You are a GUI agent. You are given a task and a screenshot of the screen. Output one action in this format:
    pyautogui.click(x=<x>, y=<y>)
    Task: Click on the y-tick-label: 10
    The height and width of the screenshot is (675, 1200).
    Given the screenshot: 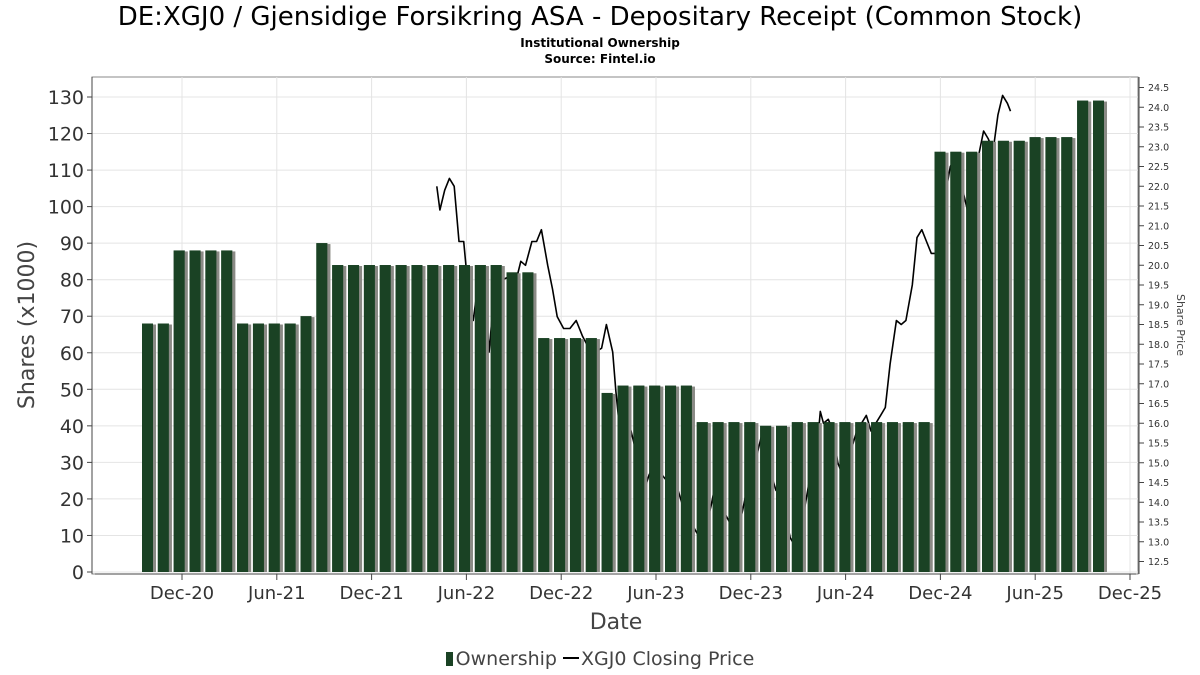 What is the action you would take?
    pyautogui.click(x=72, y=536)
    